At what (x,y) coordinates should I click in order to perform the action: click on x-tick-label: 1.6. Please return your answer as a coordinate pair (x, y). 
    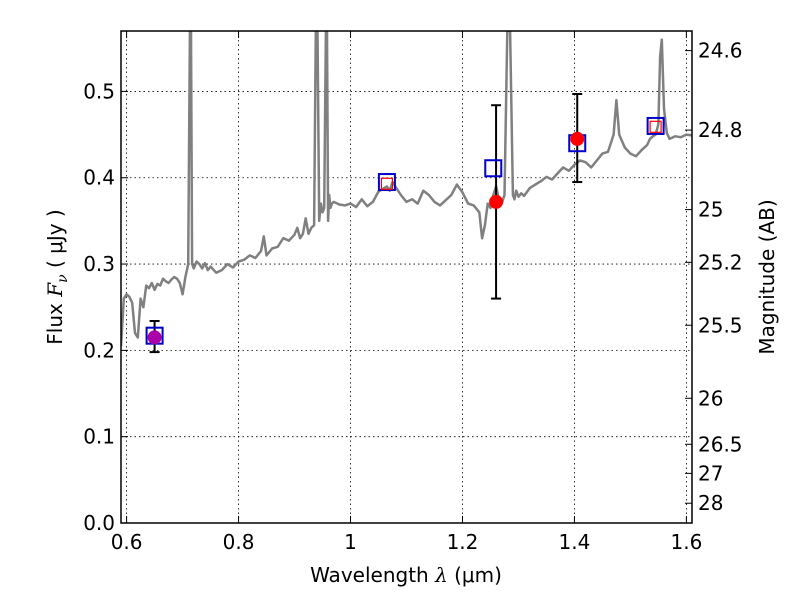
    Looking at the image, I should click on (686, 542).